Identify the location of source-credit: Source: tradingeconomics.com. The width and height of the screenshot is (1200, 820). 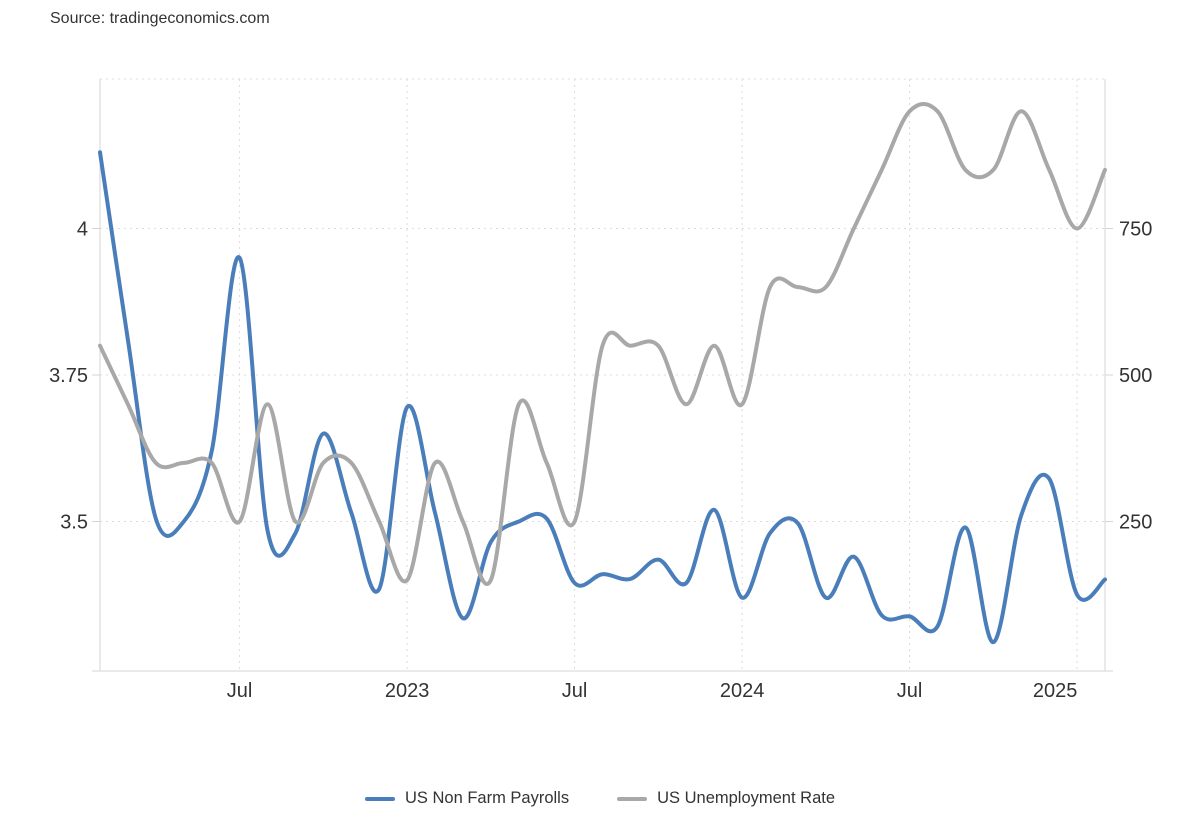
(160, 18).